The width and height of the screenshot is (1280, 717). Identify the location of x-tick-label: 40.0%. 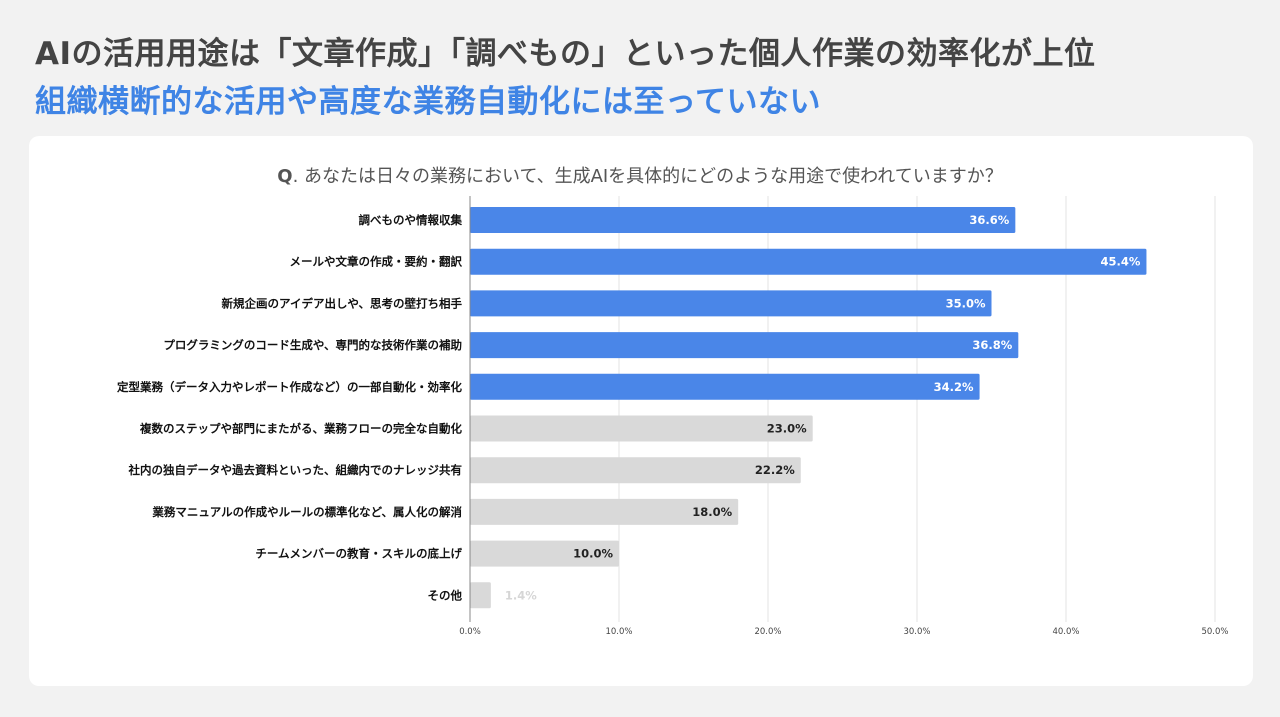
(1065, 632).